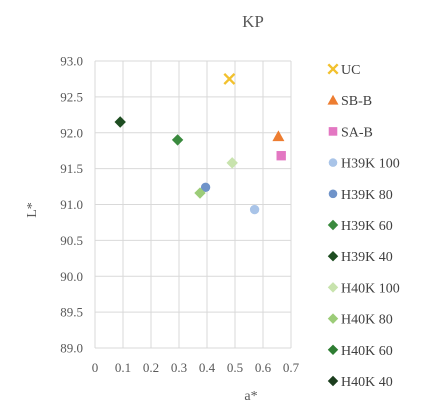  Describe the element at coordinates (71, 276) in the screenshot. I see `y-tick-label: 90.0` at that location.